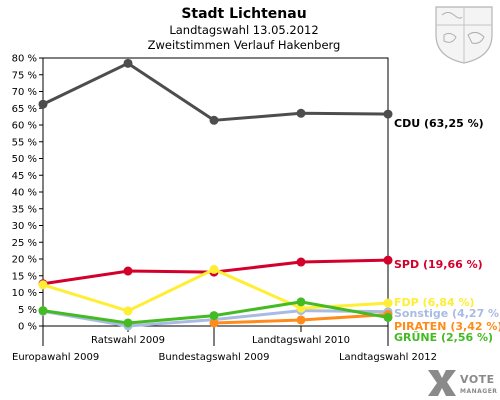 The image size is (500, 400). What do you see at coordinates (24, 276) in the screenshot?
I see `y-tick-label: 15 %` at bounding box center [24, 276].